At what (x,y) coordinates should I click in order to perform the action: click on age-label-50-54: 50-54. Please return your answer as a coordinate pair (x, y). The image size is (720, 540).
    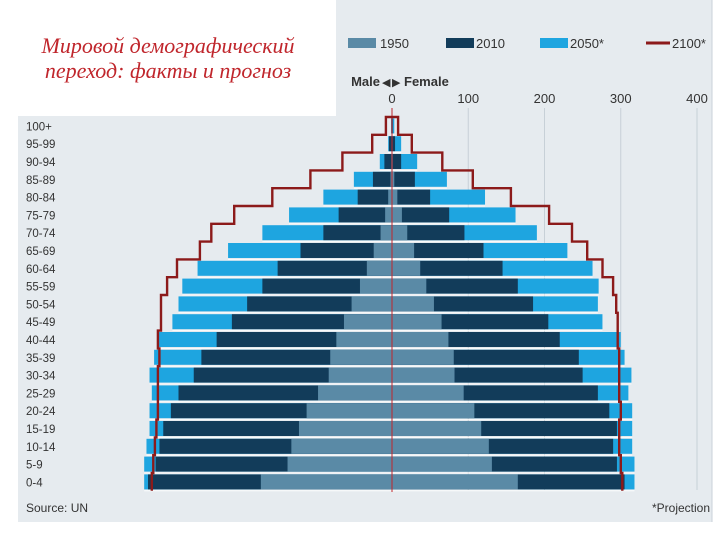
    Looking at the image, I should click on (41, 305).